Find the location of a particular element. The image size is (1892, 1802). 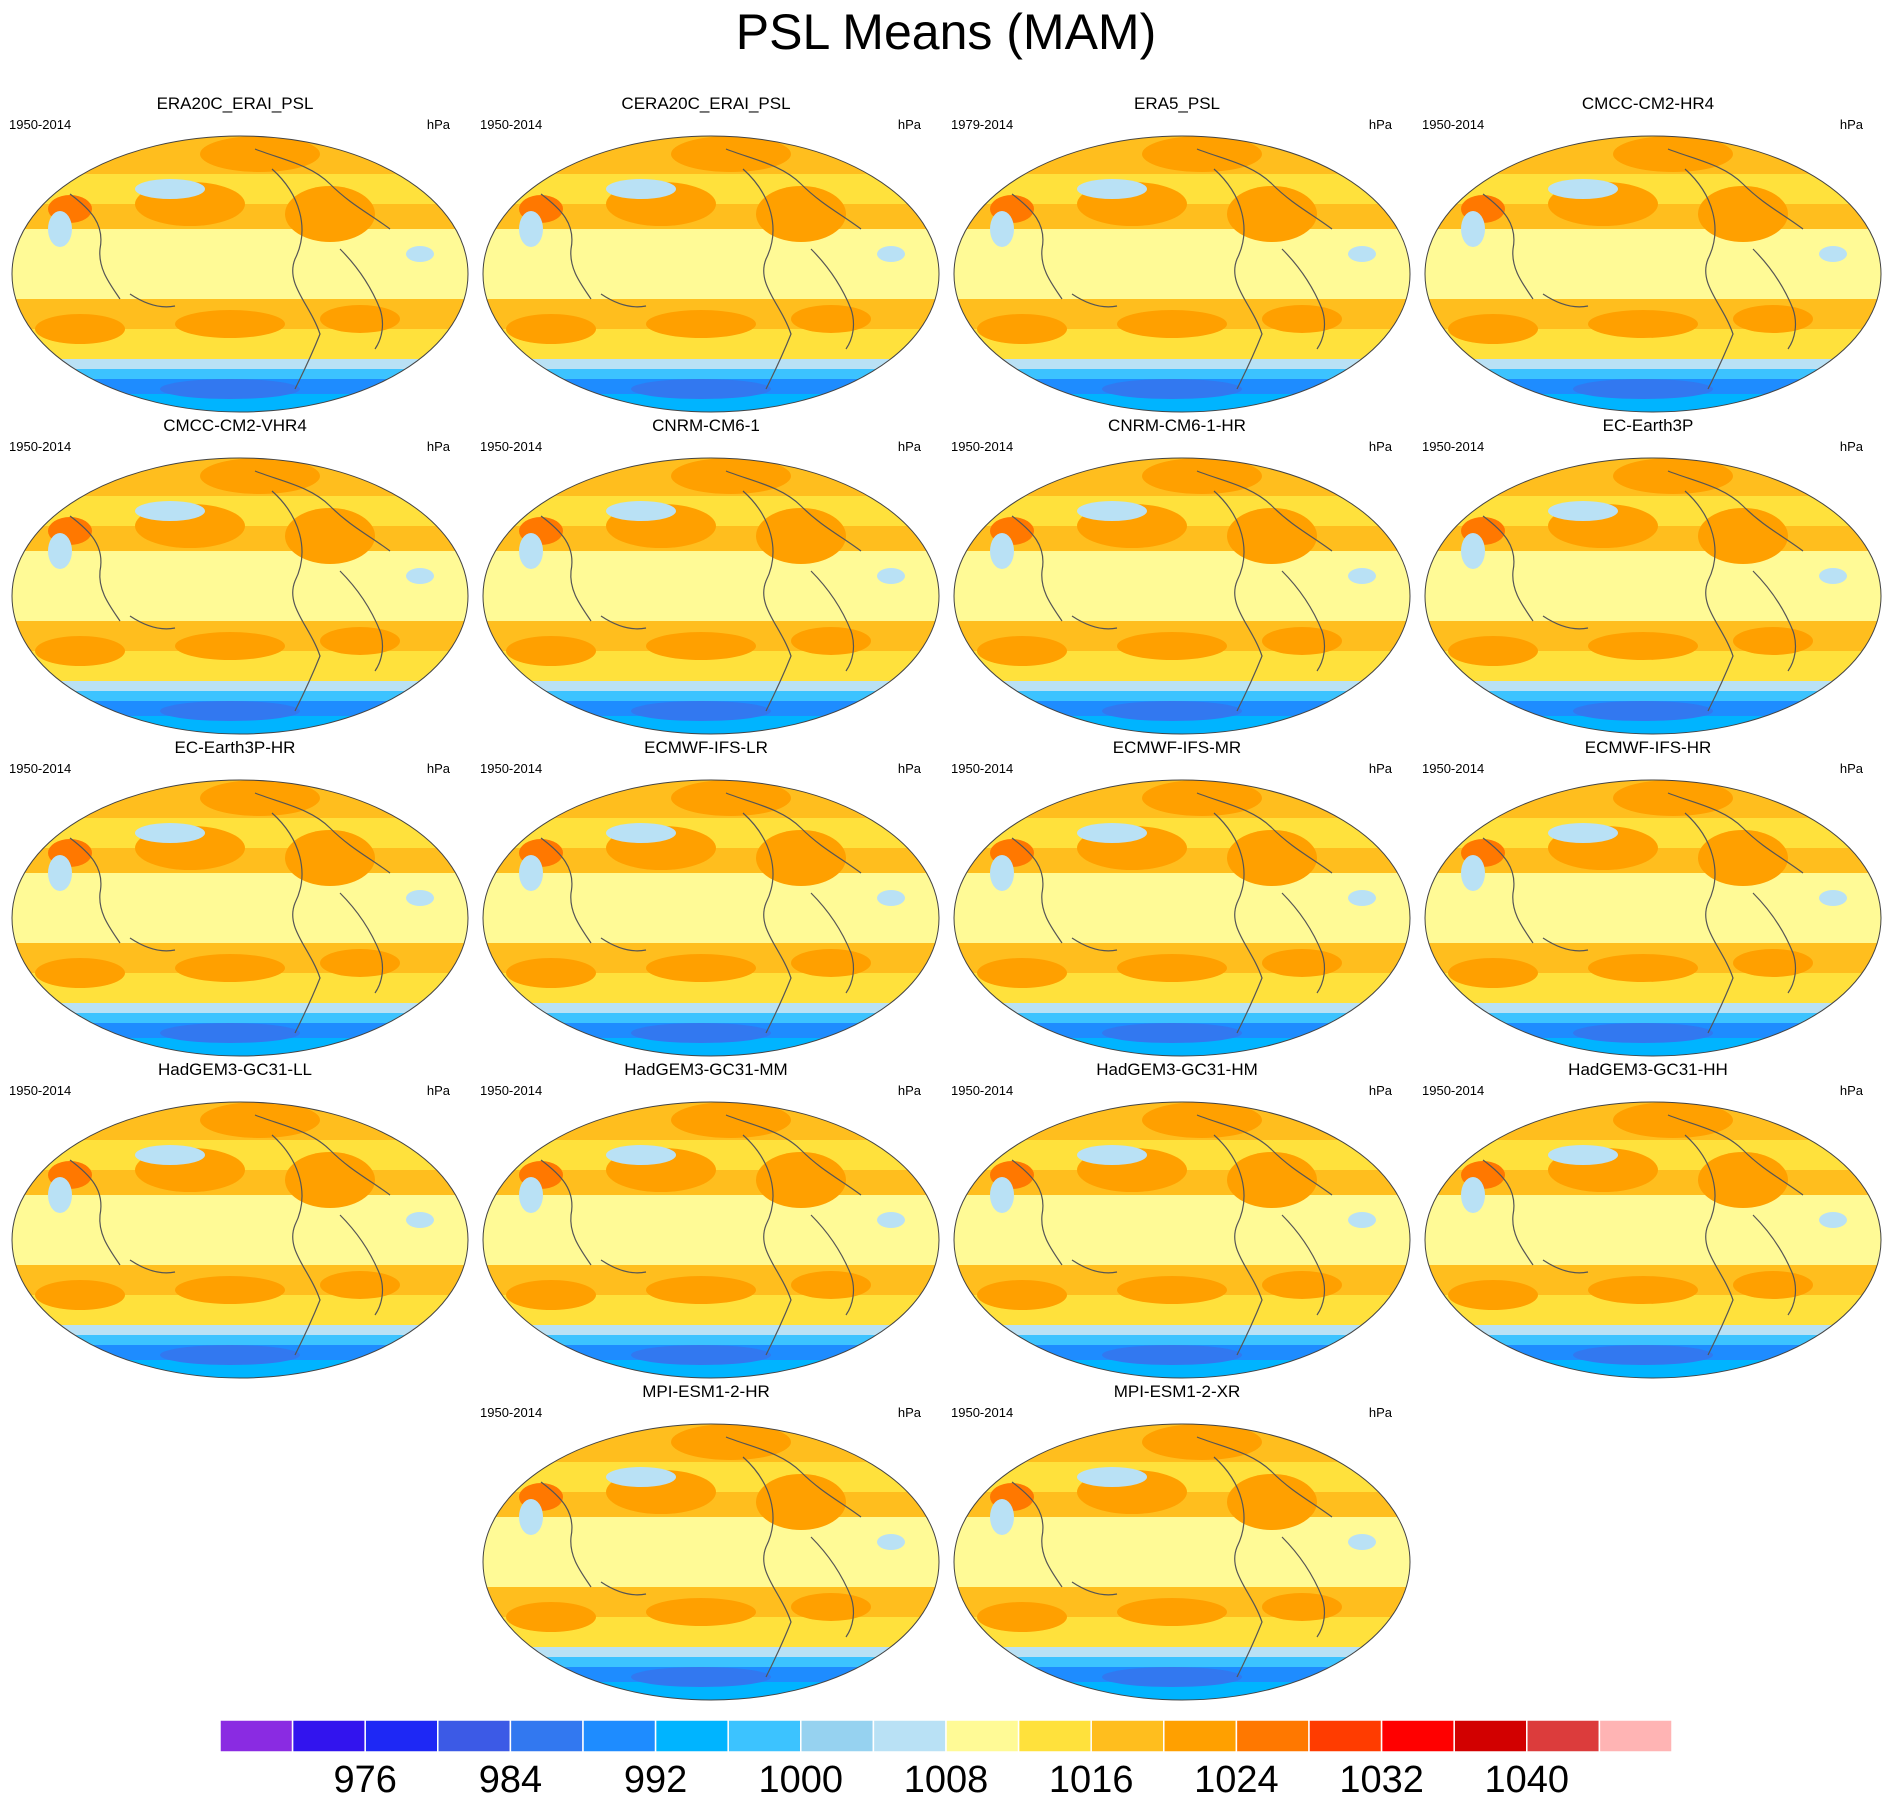

colorbar-label: 1032 is located at coordinates (1381, 1780).